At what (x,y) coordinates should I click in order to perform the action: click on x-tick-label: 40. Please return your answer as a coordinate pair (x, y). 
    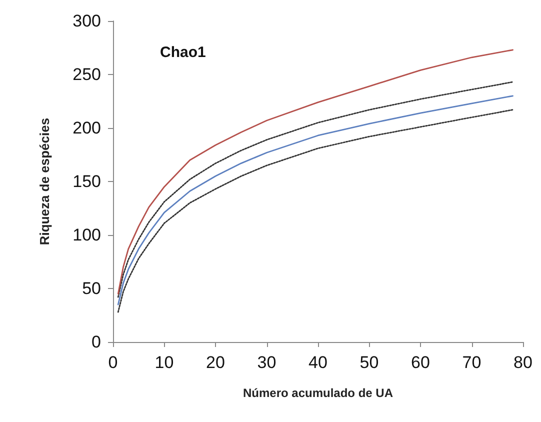
    Looking at the image, I should click on (318, 362).